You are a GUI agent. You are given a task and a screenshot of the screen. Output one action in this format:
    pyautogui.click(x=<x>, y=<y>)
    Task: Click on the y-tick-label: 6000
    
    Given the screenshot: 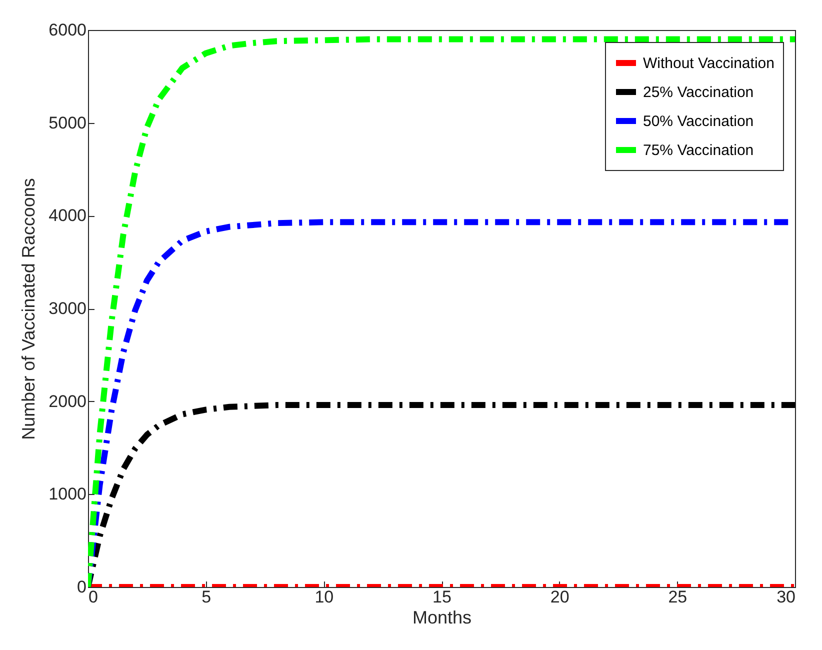 What is the action you would take?
    pyautogui.click(x=67, y=30)
    